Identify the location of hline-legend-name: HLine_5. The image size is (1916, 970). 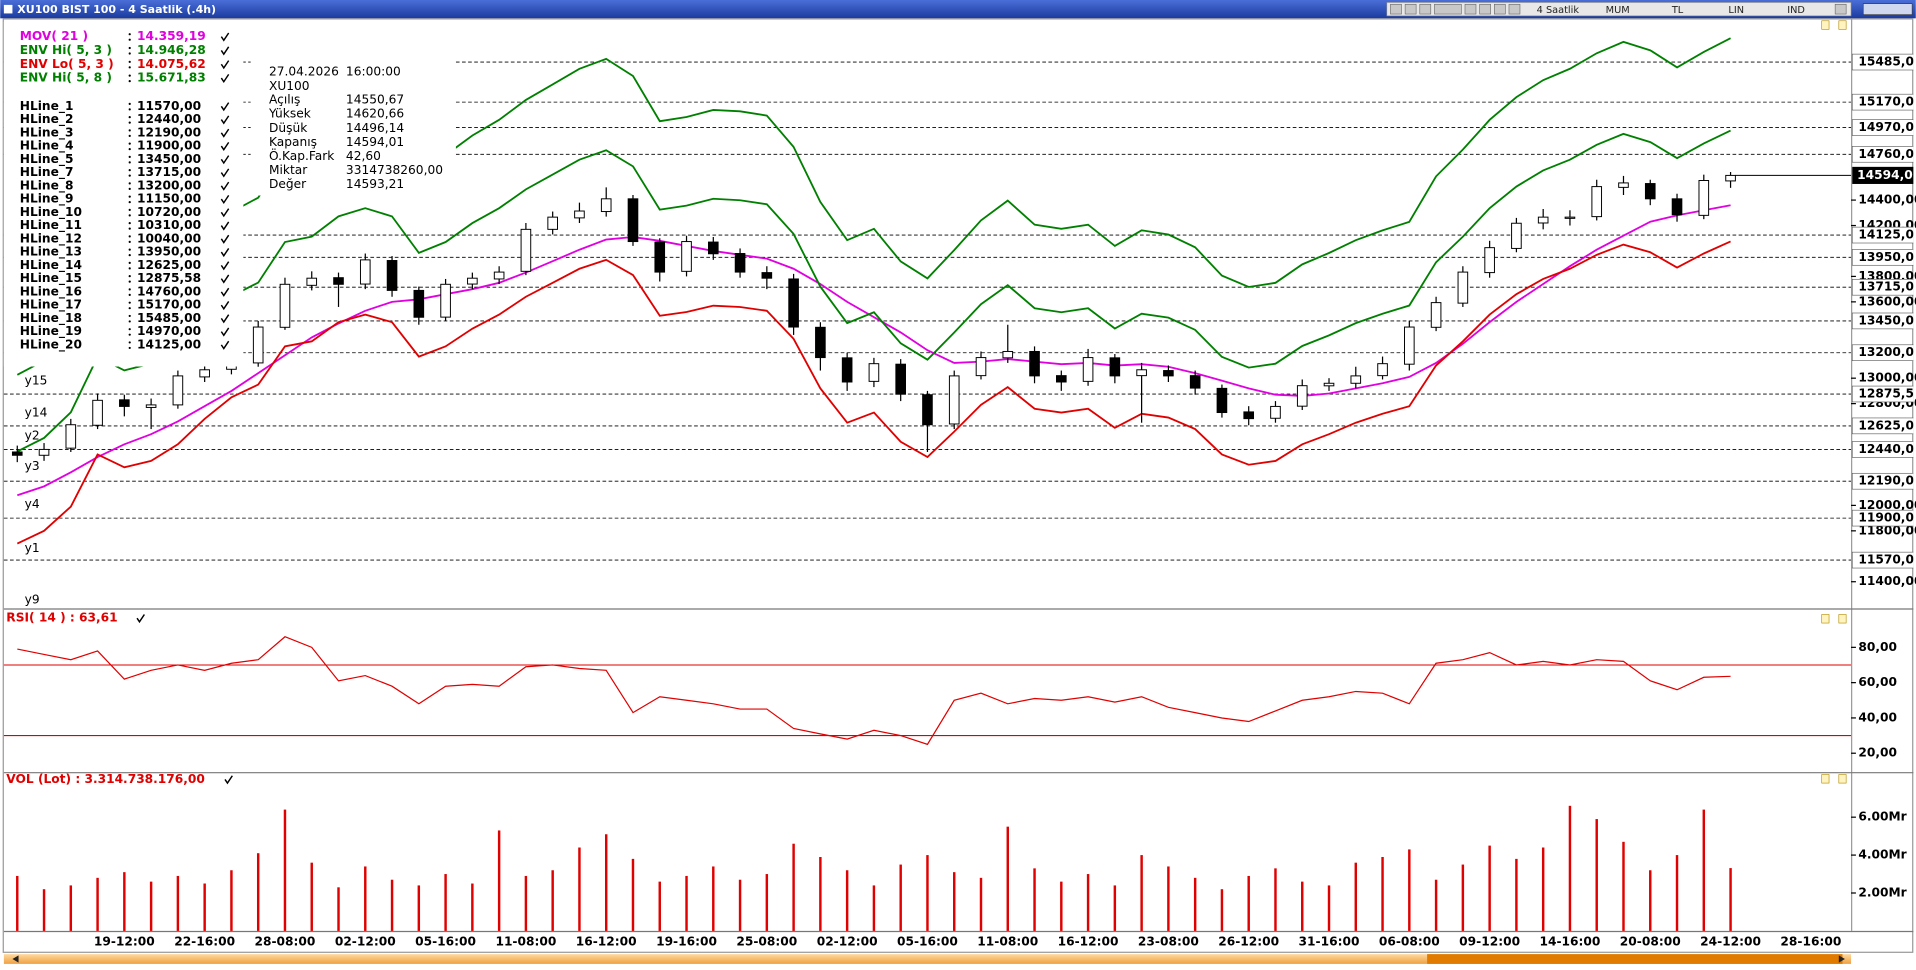
(47, 159).